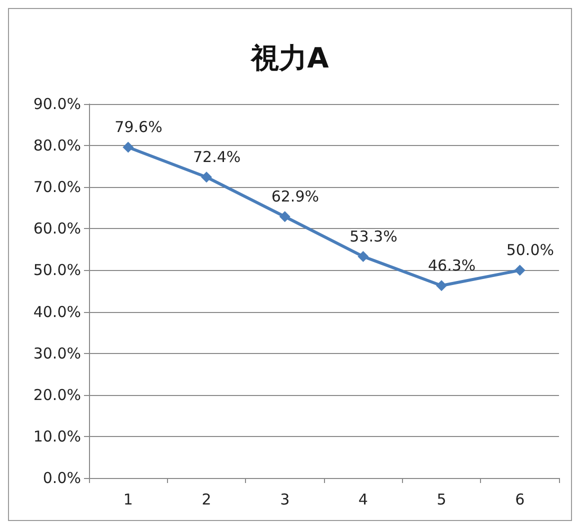  I want to click on x-tick-label: 1, so click(128, 499).